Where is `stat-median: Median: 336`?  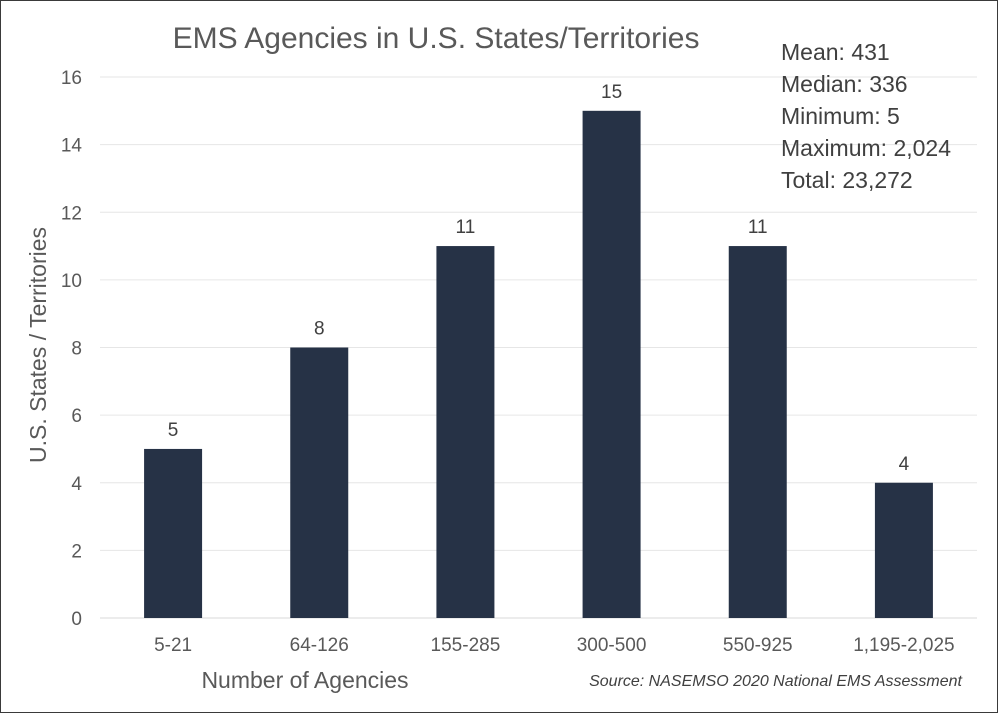 stat-median: Median: 336 is located at coordinates (844, 84).